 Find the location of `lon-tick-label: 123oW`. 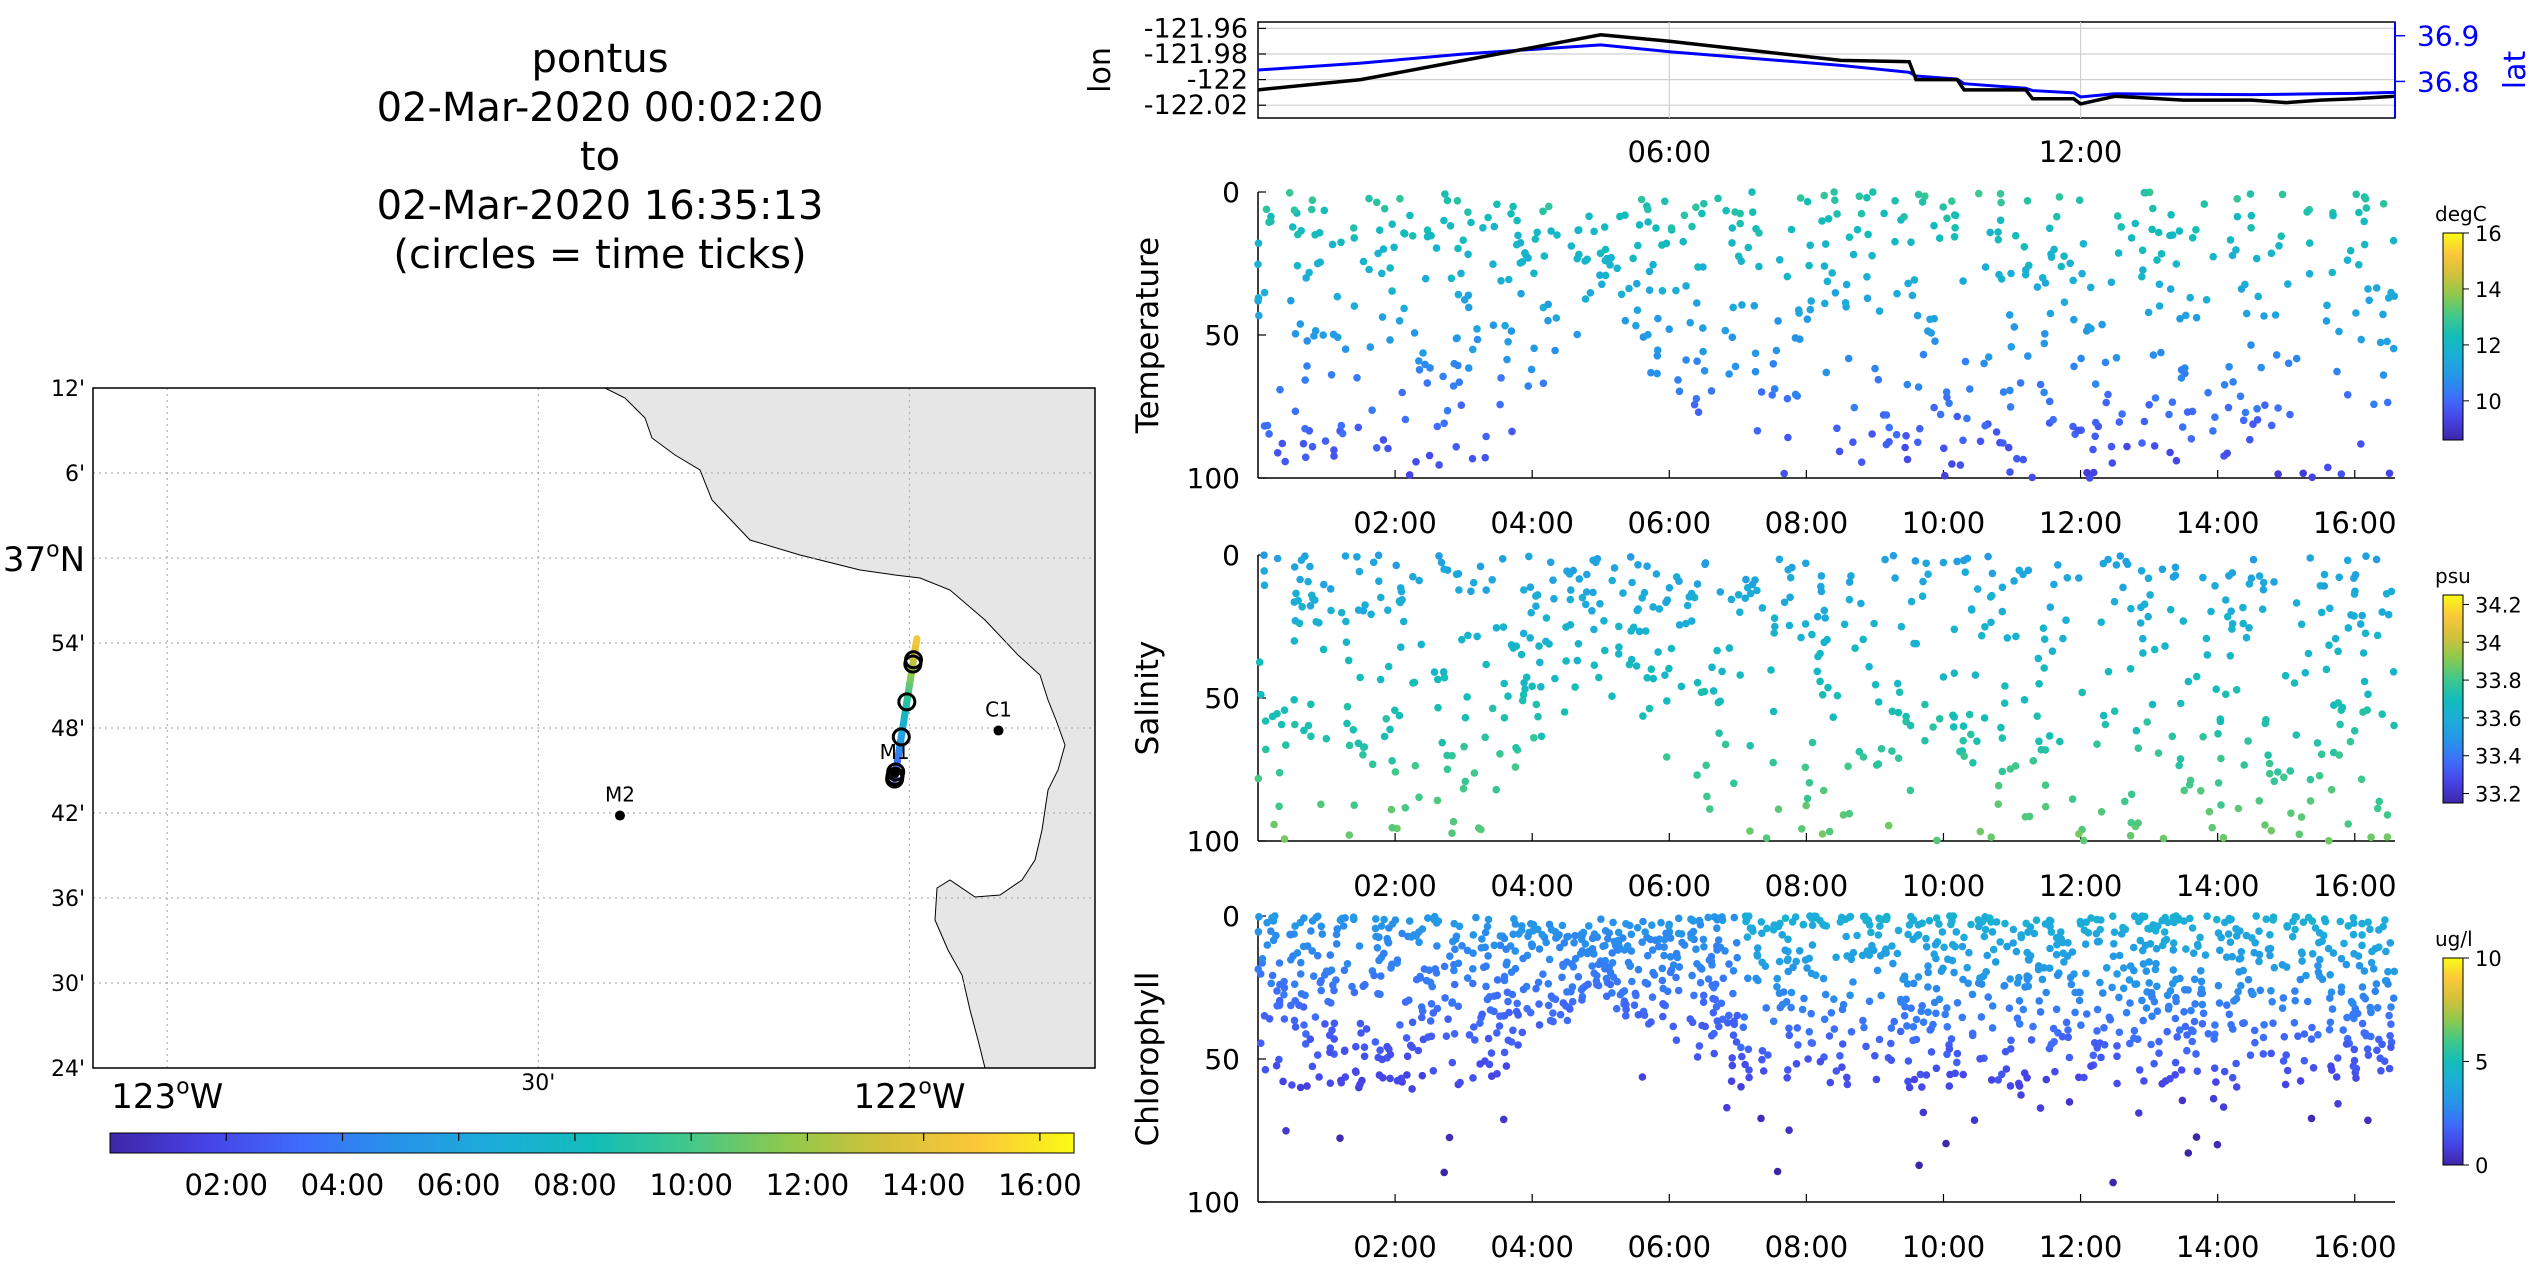

lon-tick-label: 123oW is located at coordinates (167, 1096).